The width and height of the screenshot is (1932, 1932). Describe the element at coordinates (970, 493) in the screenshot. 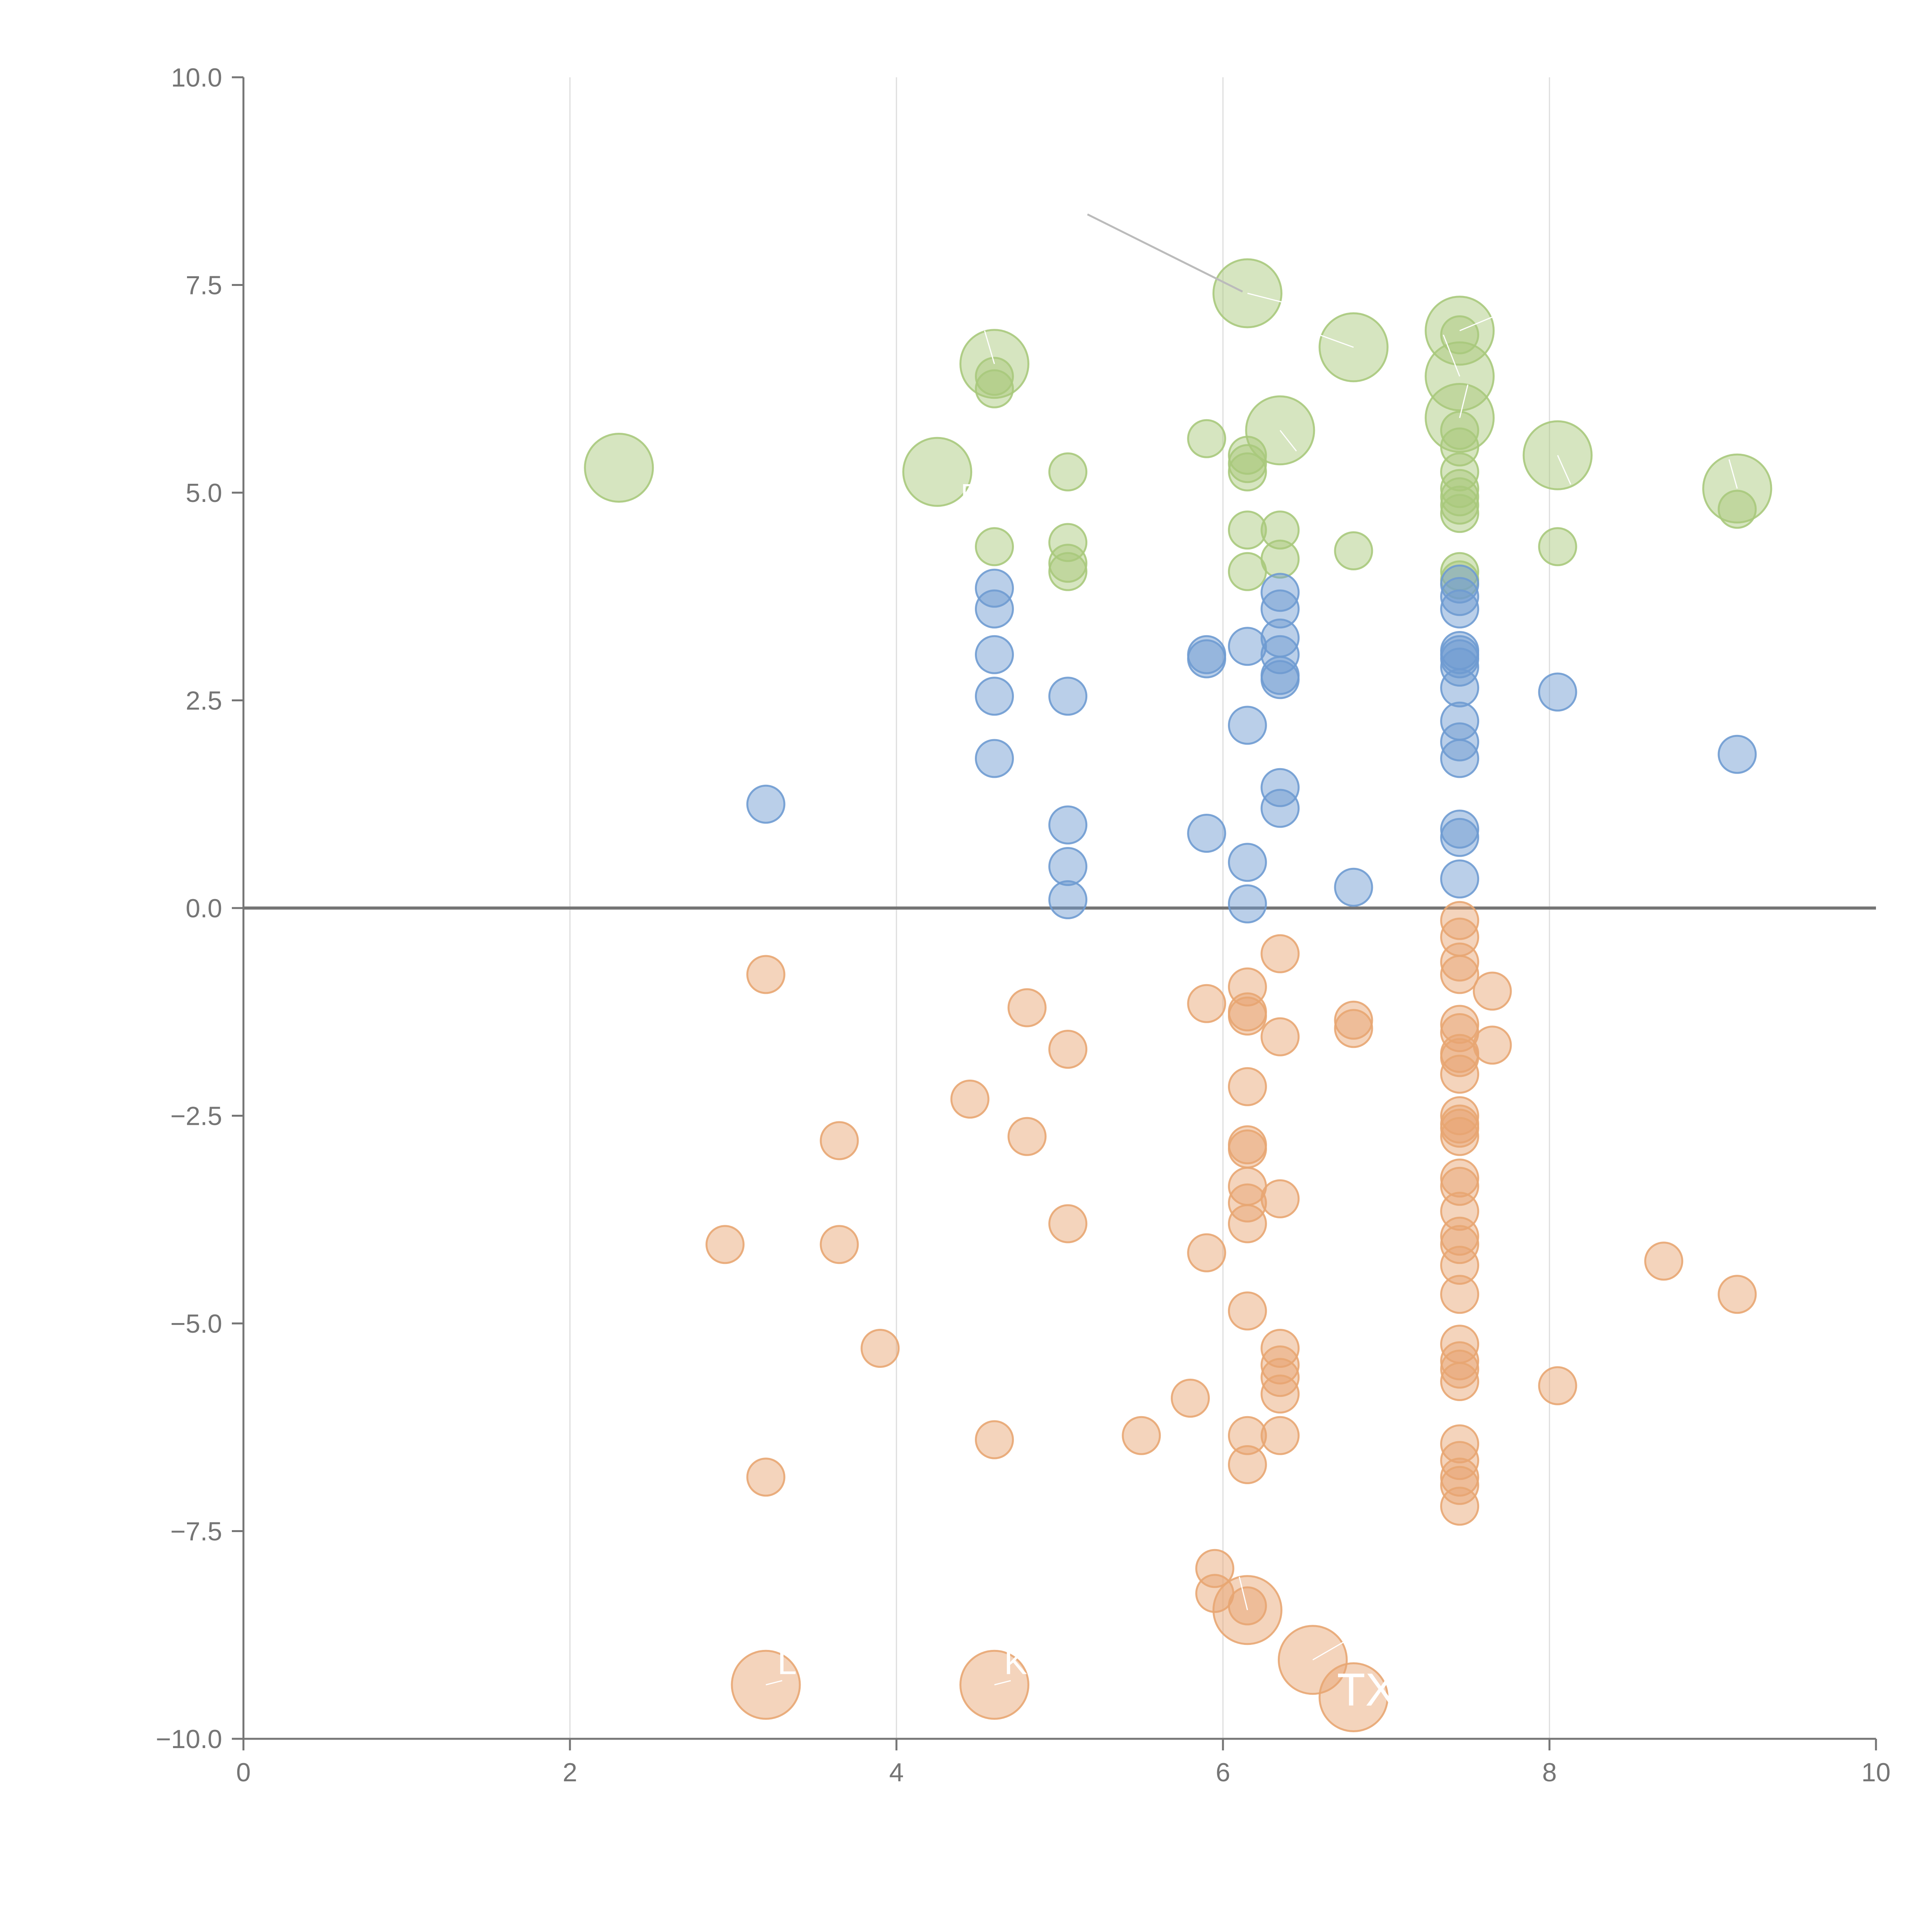

I see `data-label: E` at that location.